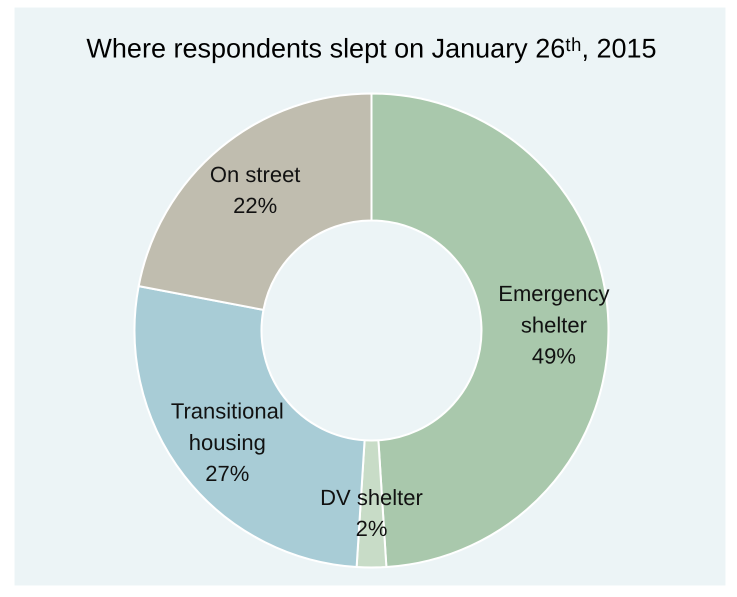  I want to click on slice-label: Transitional housing, so click(227, 426).